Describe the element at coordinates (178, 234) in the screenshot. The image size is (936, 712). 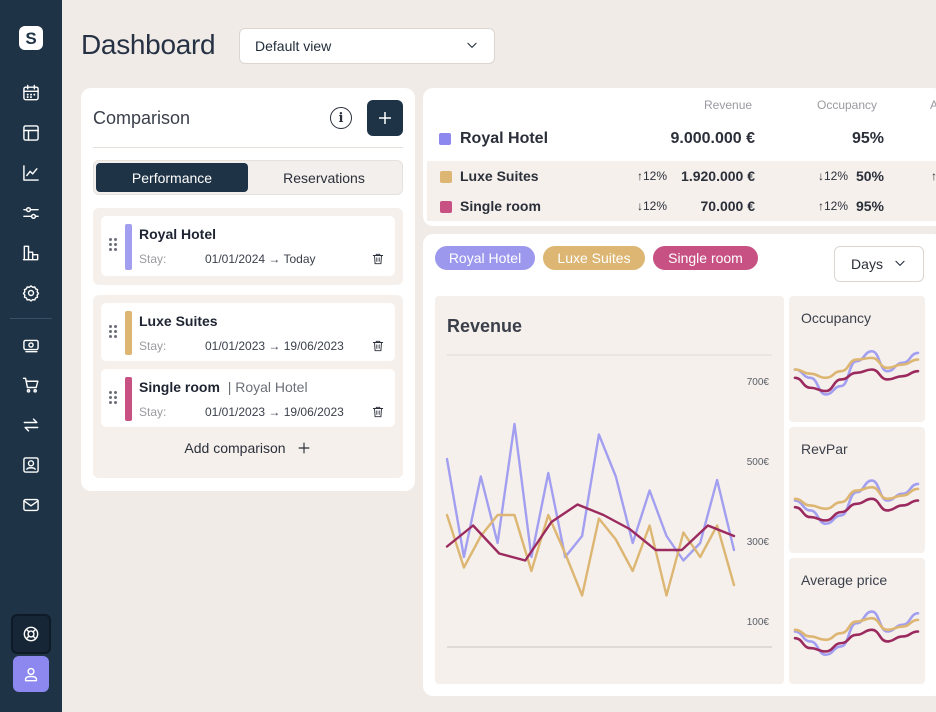
I see `card-name: Royal Hotel` at that location.